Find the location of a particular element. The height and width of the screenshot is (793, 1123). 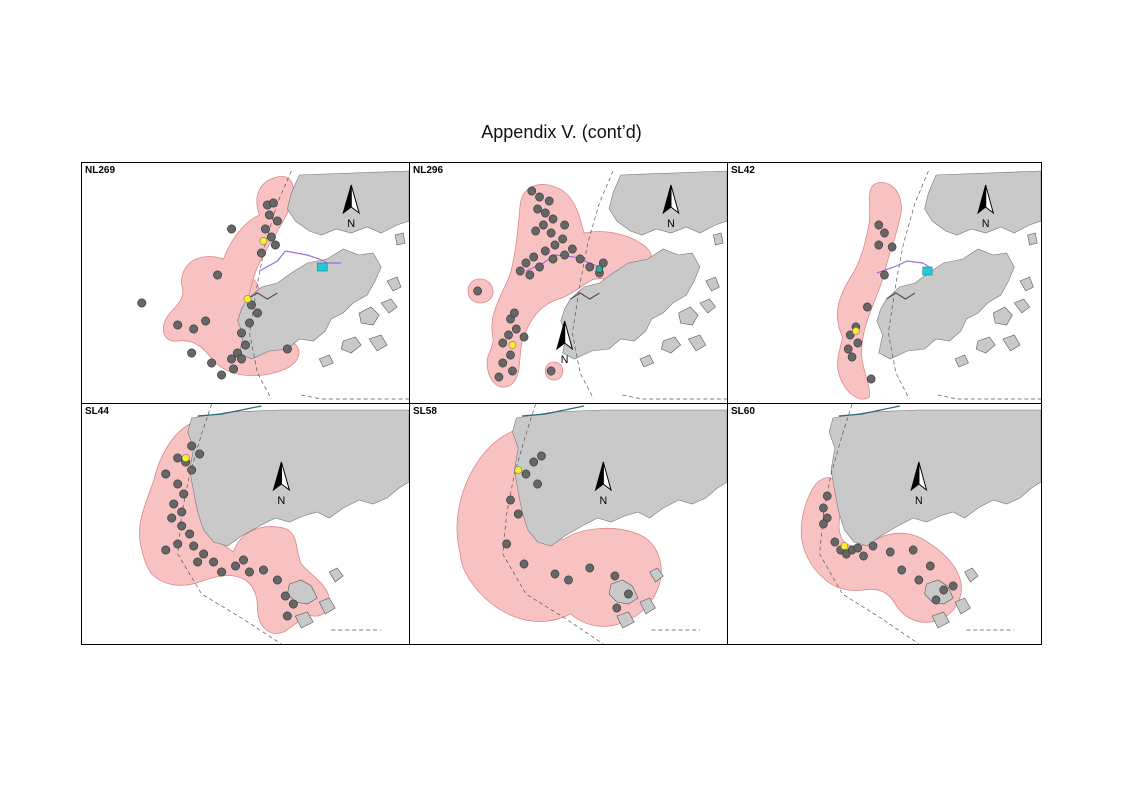

release-point is located at coordinates (599, 269).